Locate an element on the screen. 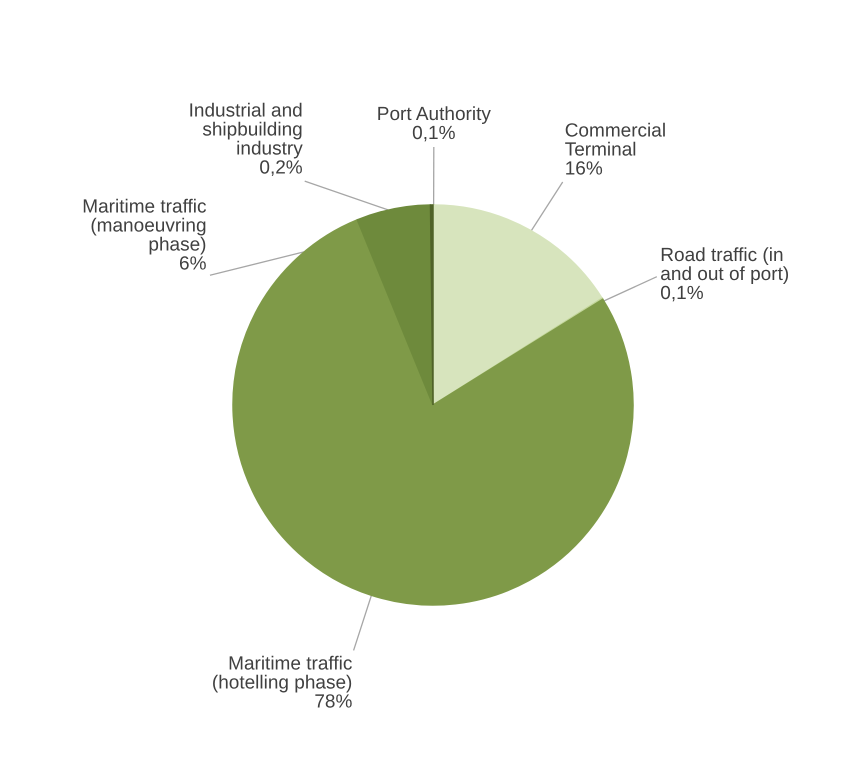  data-label: 16% is located at coordinates (583, 169).